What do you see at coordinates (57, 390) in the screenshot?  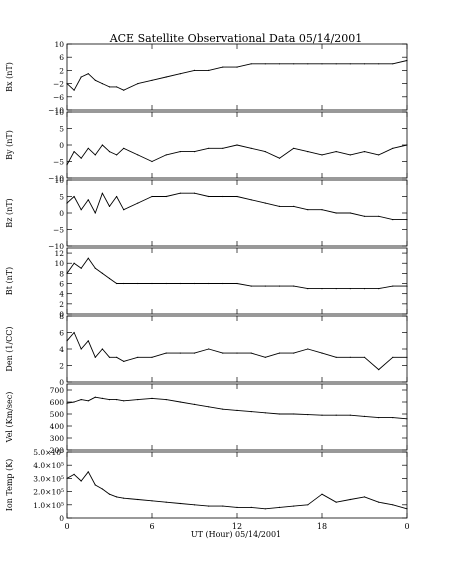 I see `y-tick-label: 700` at bounding box center [57, 390].